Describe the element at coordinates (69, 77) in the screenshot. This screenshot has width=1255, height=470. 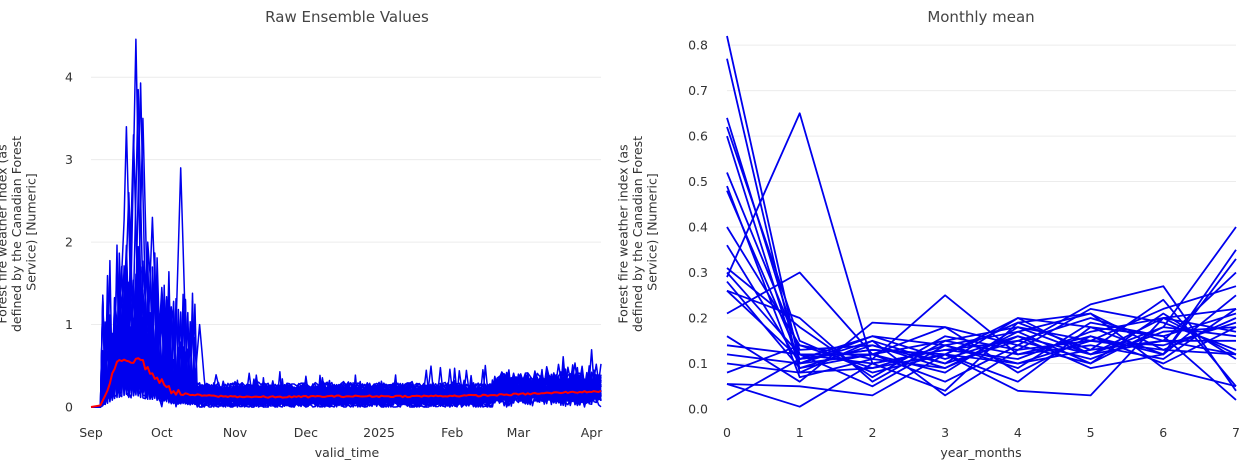
I see `y-tick-label: 4` at that location.